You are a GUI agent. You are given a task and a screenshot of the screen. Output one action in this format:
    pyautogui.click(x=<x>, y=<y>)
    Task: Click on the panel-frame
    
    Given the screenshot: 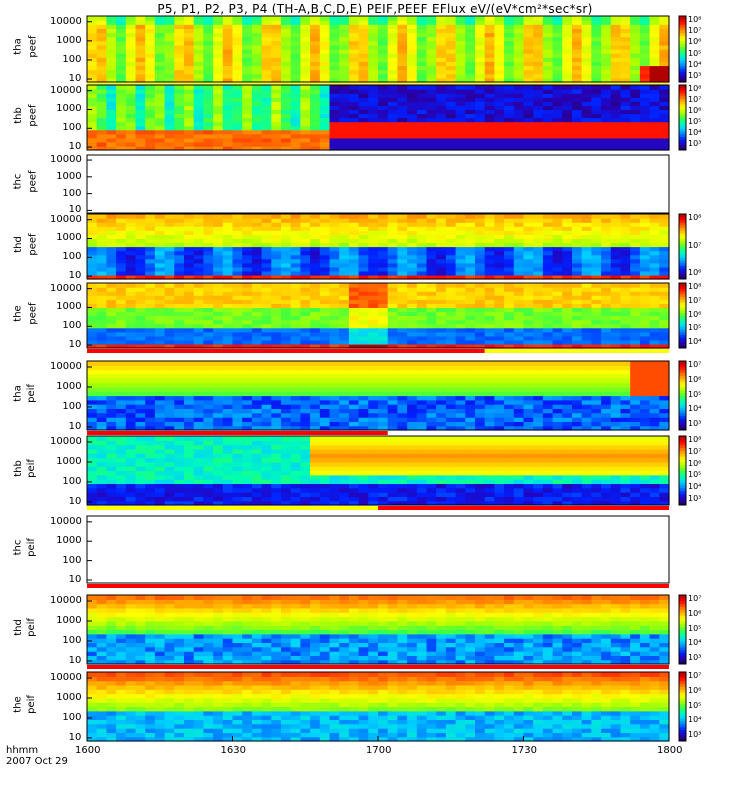 What is the action you would take?
    pyautogui.click(x=378, y=315)
    